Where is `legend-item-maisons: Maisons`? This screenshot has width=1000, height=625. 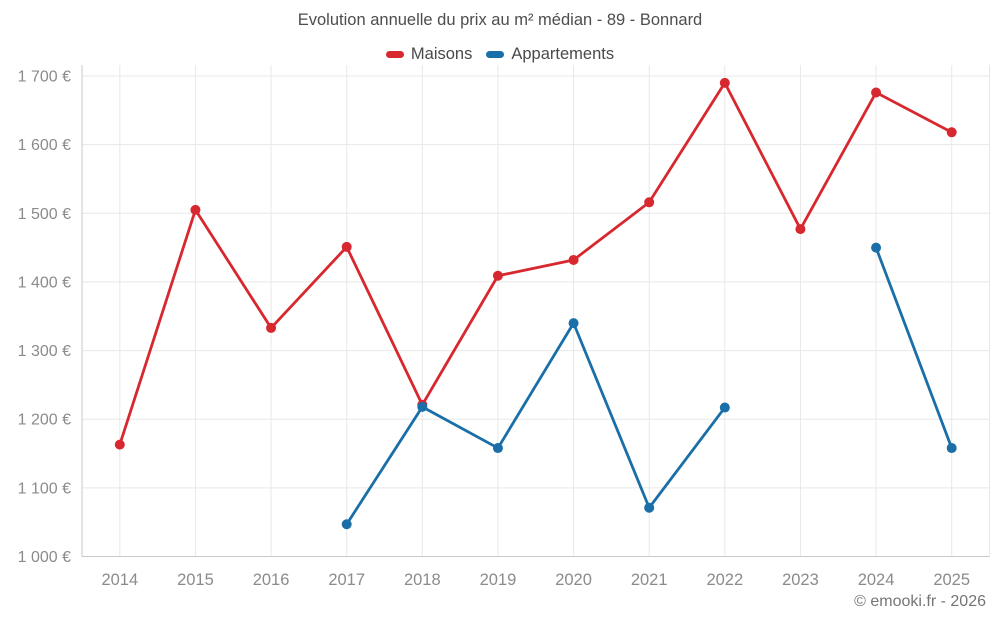
legend-item-maisons: Maisons is located at coordinates (429, 54).